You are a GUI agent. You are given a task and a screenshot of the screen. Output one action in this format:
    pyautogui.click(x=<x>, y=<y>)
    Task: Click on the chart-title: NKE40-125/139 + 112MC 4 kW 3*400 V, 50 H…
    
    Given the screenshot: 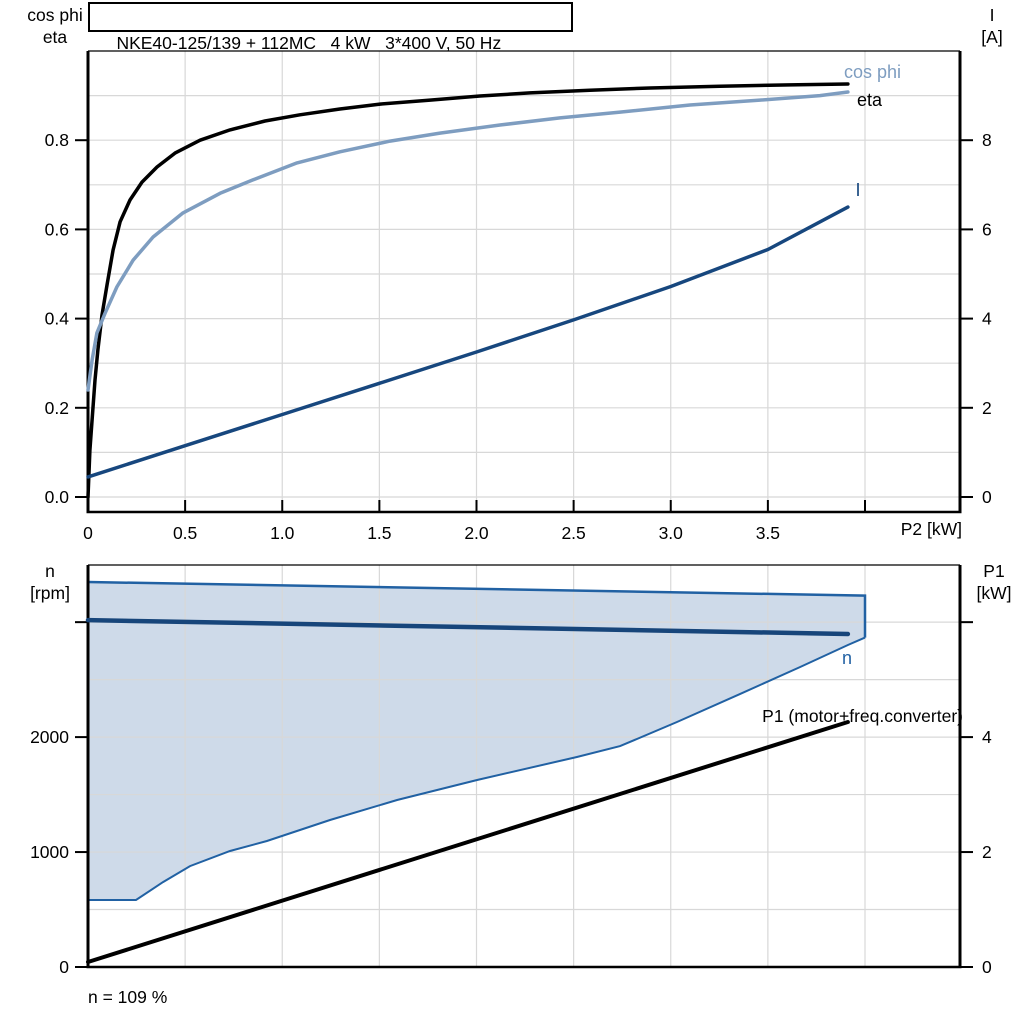 What is the action you would take?
    pyautogui.click(x=309, y=43)
    